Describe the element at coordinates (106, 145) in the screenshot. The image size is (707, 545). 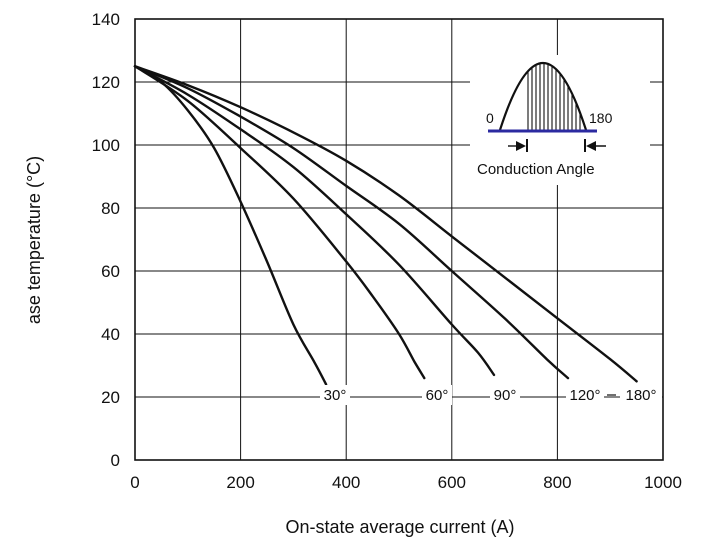
I see `y-tick-label: 100` at that location.